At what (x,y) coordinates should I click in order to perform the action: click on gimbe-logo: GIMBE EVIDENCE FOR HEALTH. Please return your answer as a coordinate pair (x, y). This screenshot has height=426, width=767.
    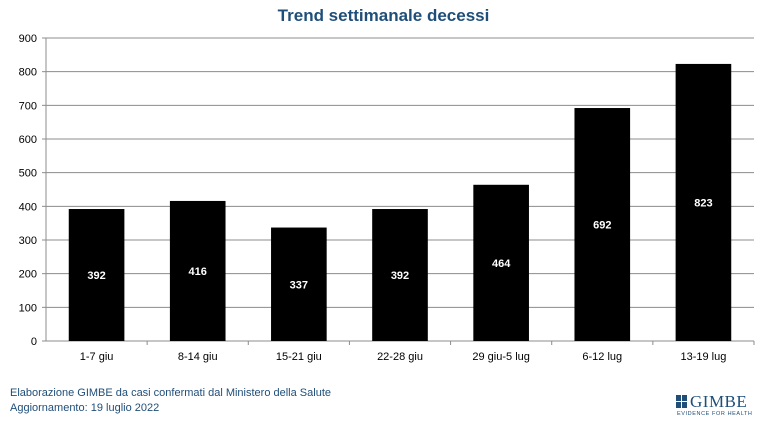
    Looking at the image, I should click on (717, 405).